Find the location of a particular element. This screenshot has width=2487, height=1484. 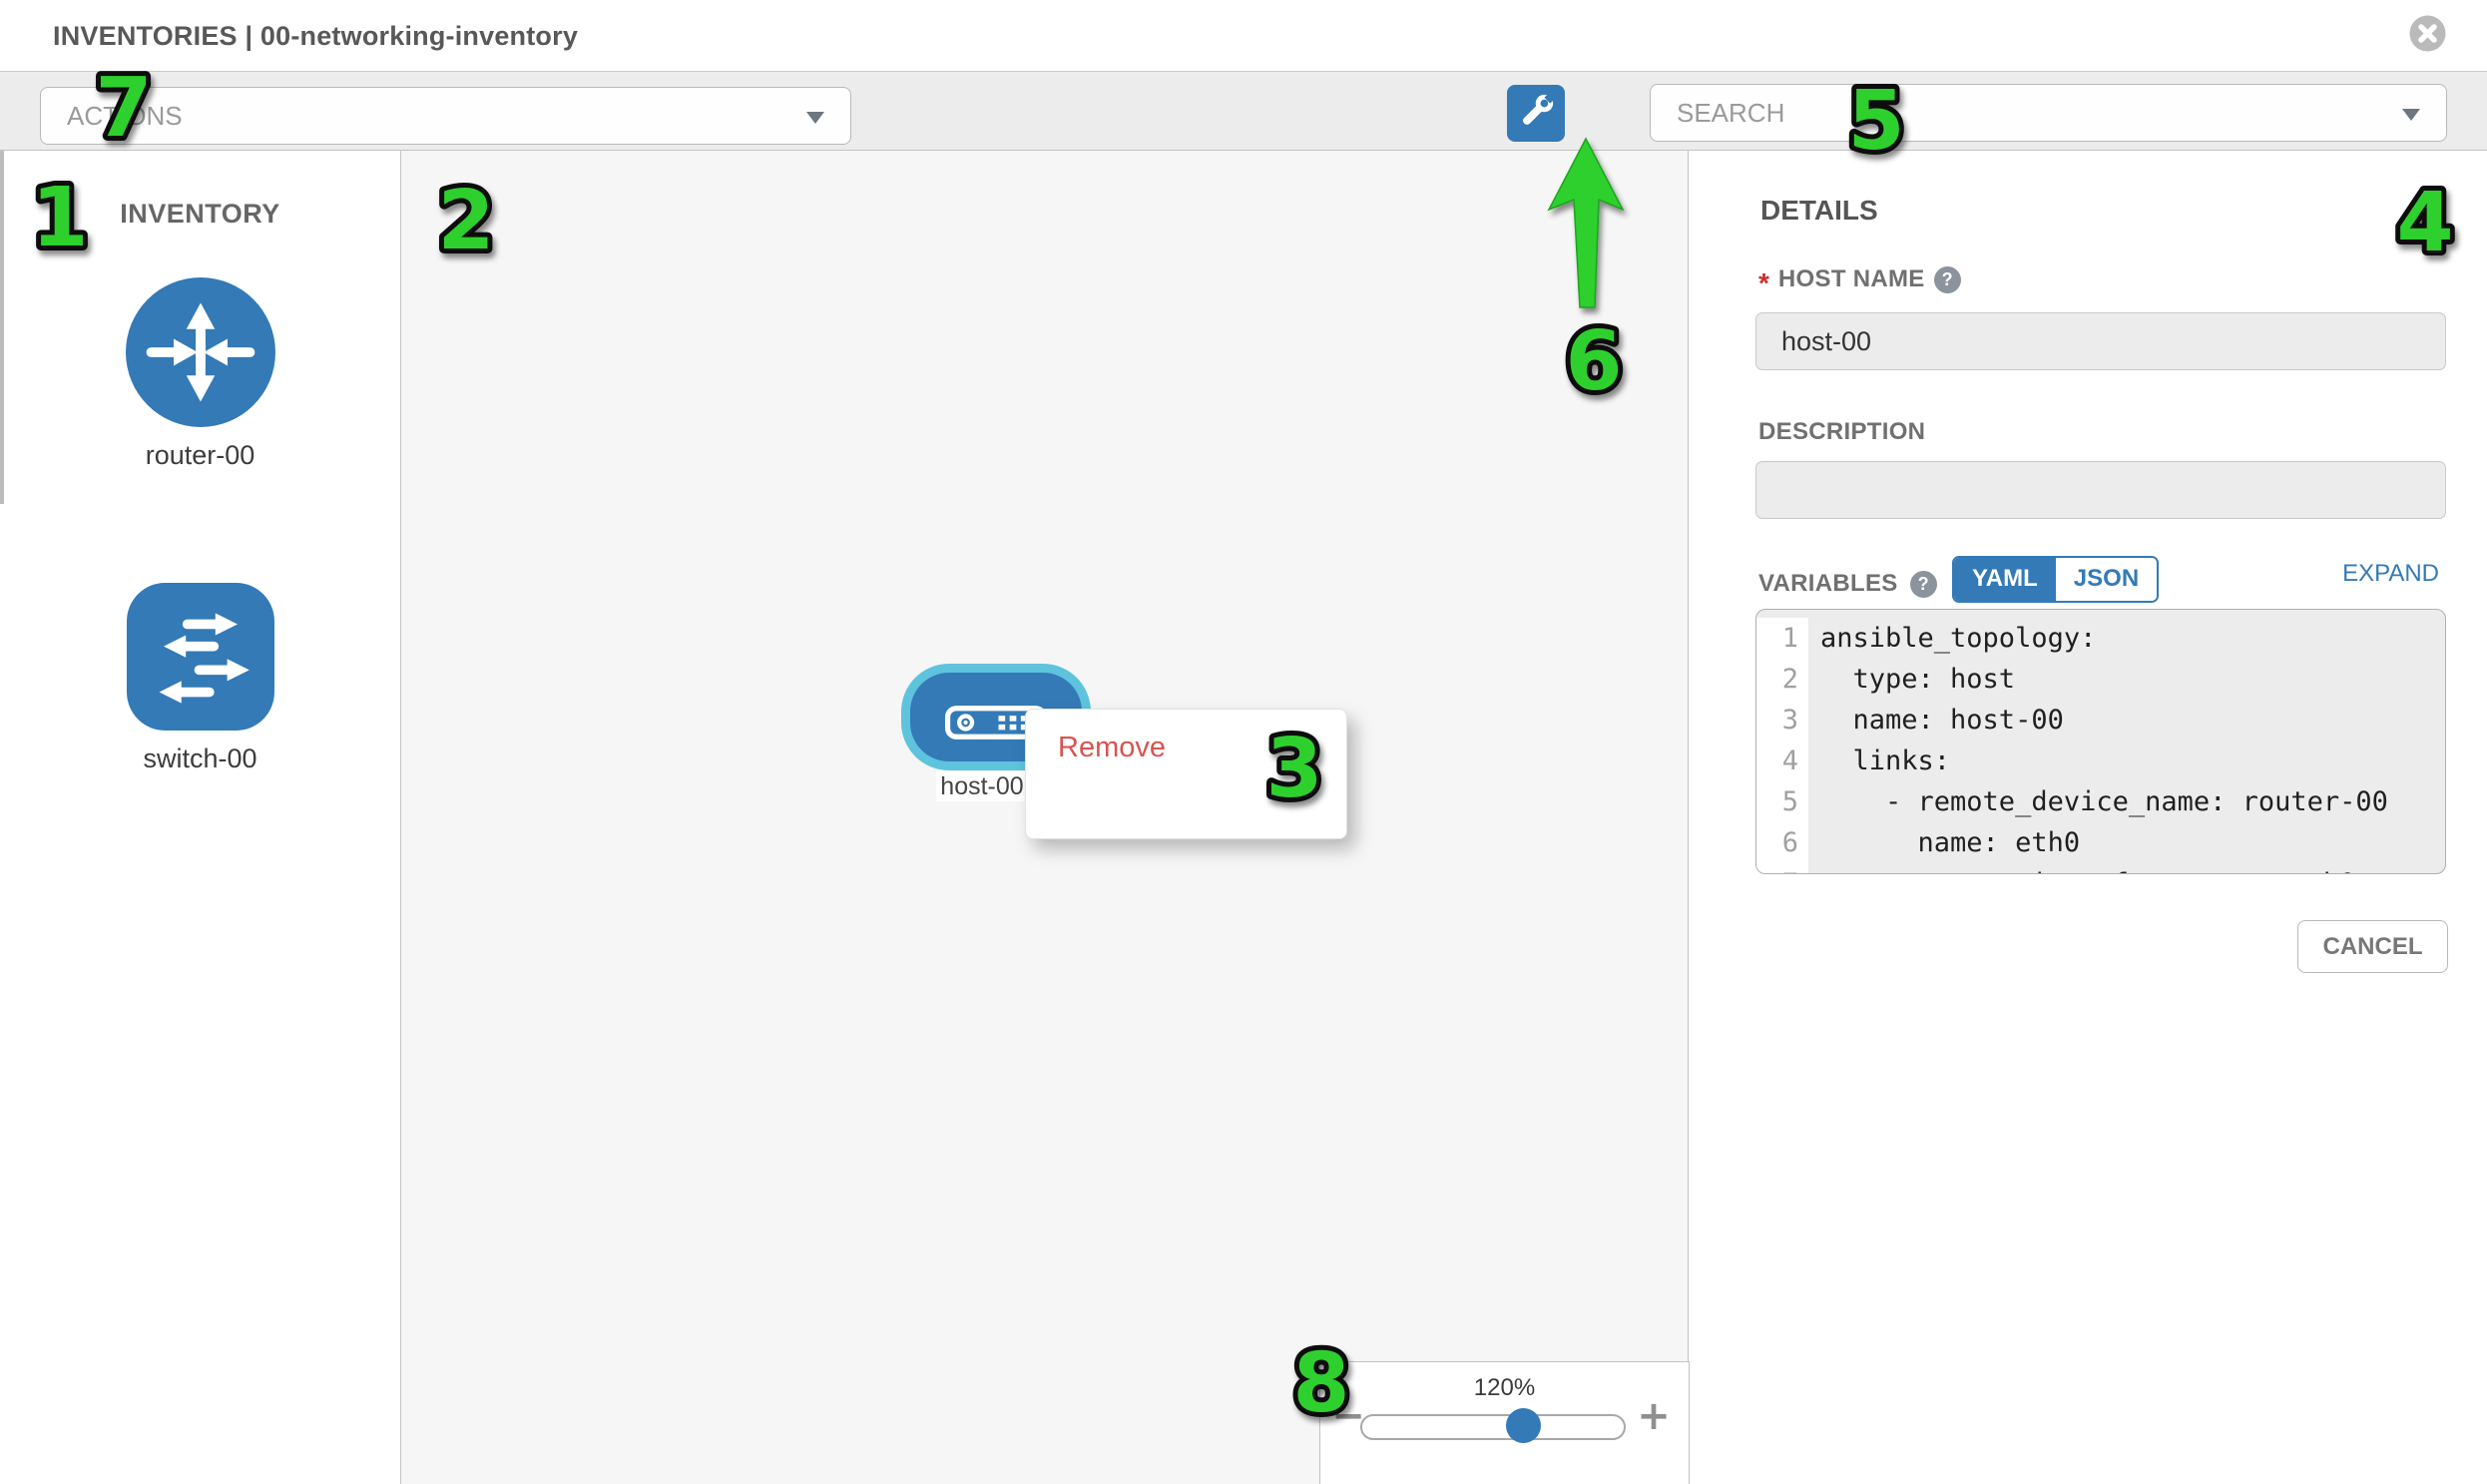

details-panel-title: DETAILS is located at coordinates (1819, 210).